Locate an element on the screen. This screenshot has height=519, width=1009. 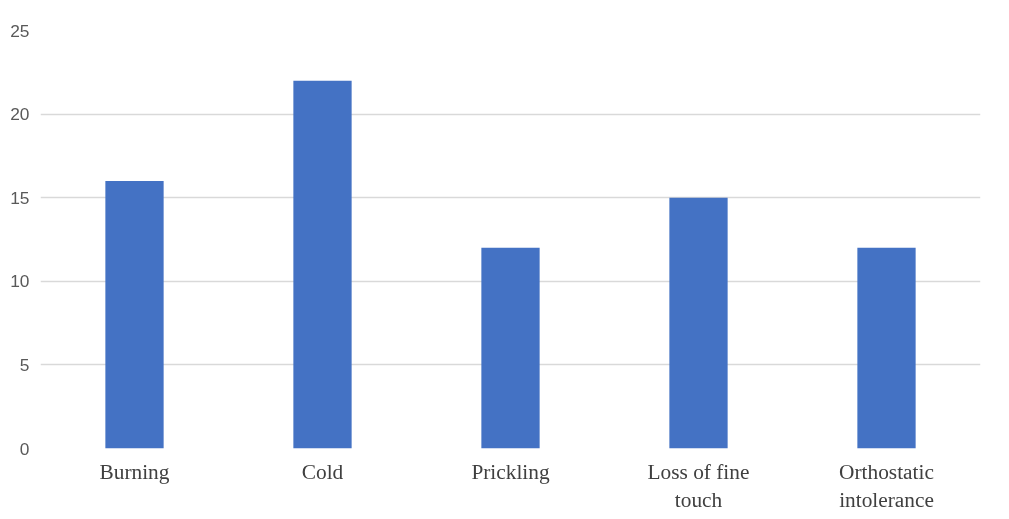
x-tick-label: Prickling is located at coordinates (510, 471).